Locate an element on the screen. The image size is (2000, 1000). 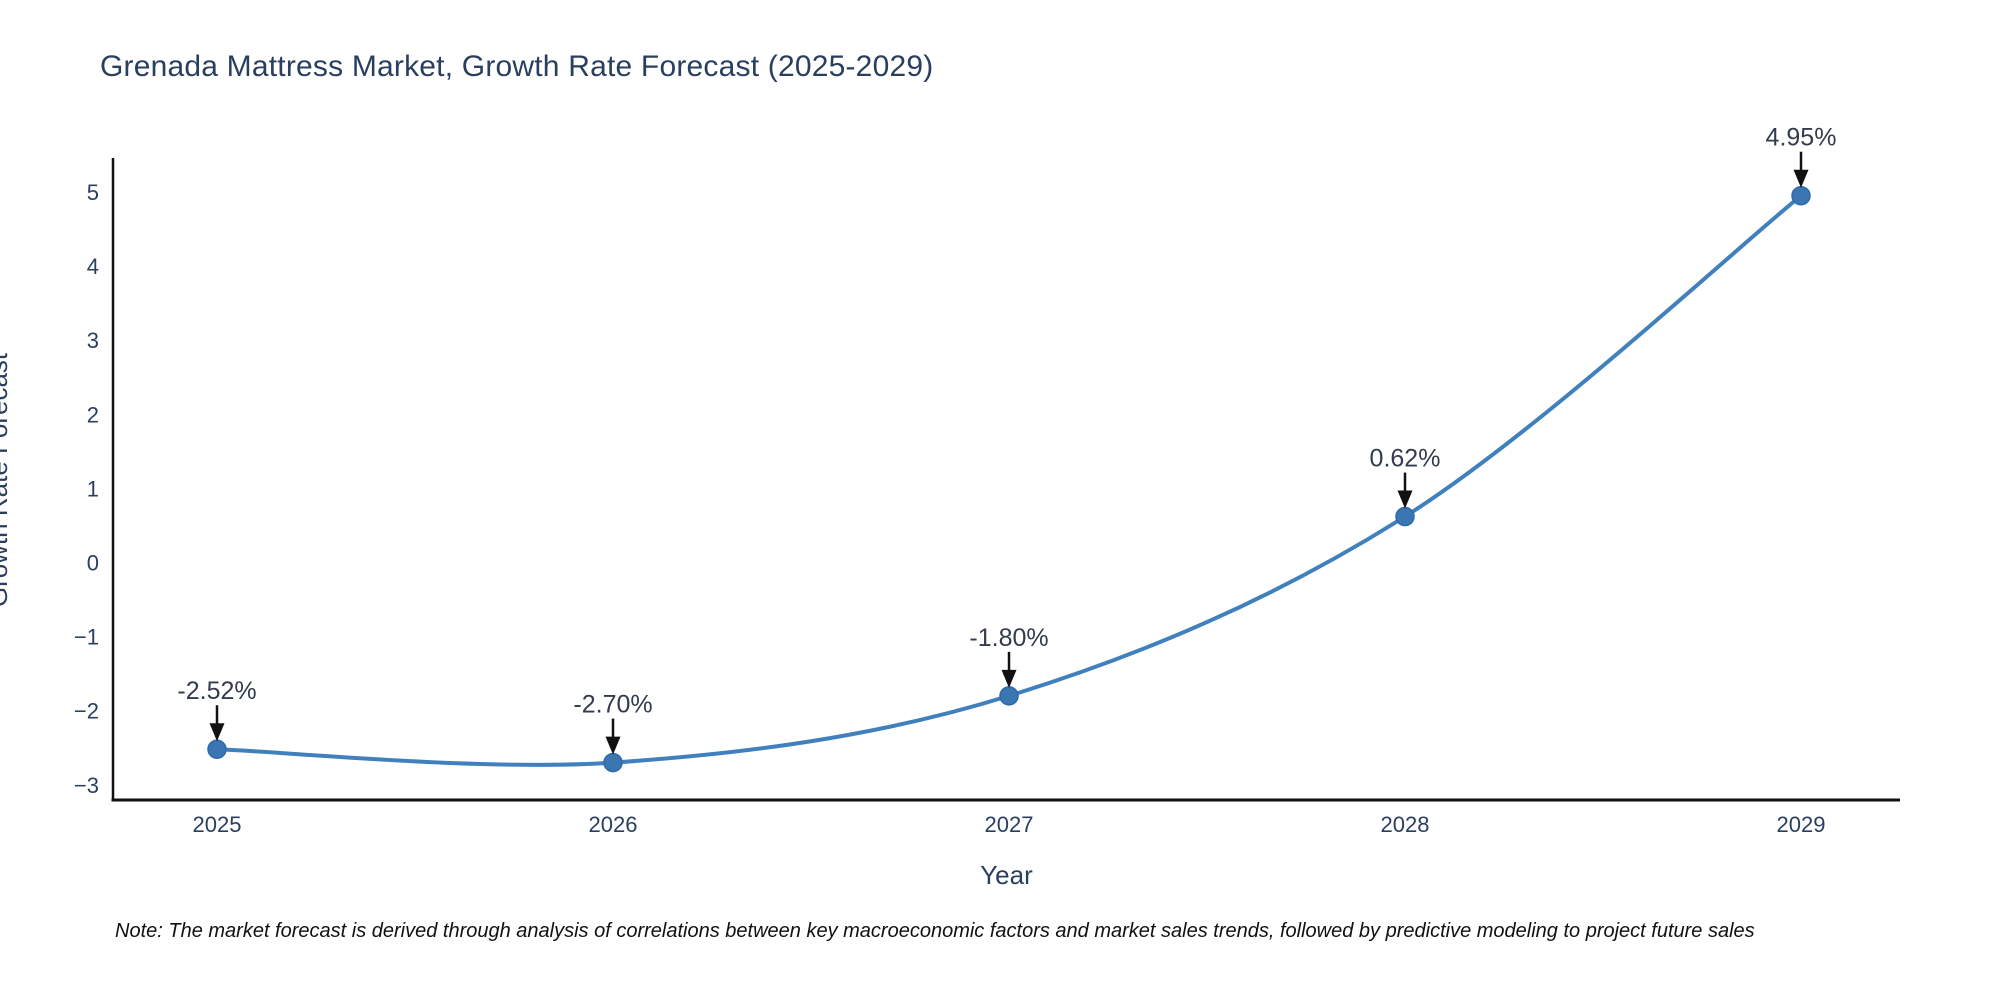
y-tick-label: 4 is located at coordinates (93, 266).